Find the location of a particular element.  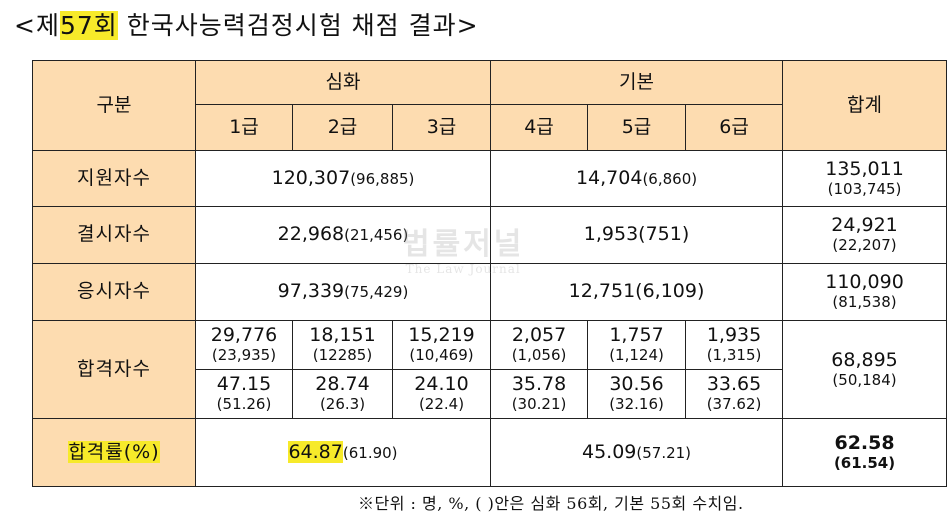

passers-count-6-value: 1,935 is located at coordinates (734, 335).